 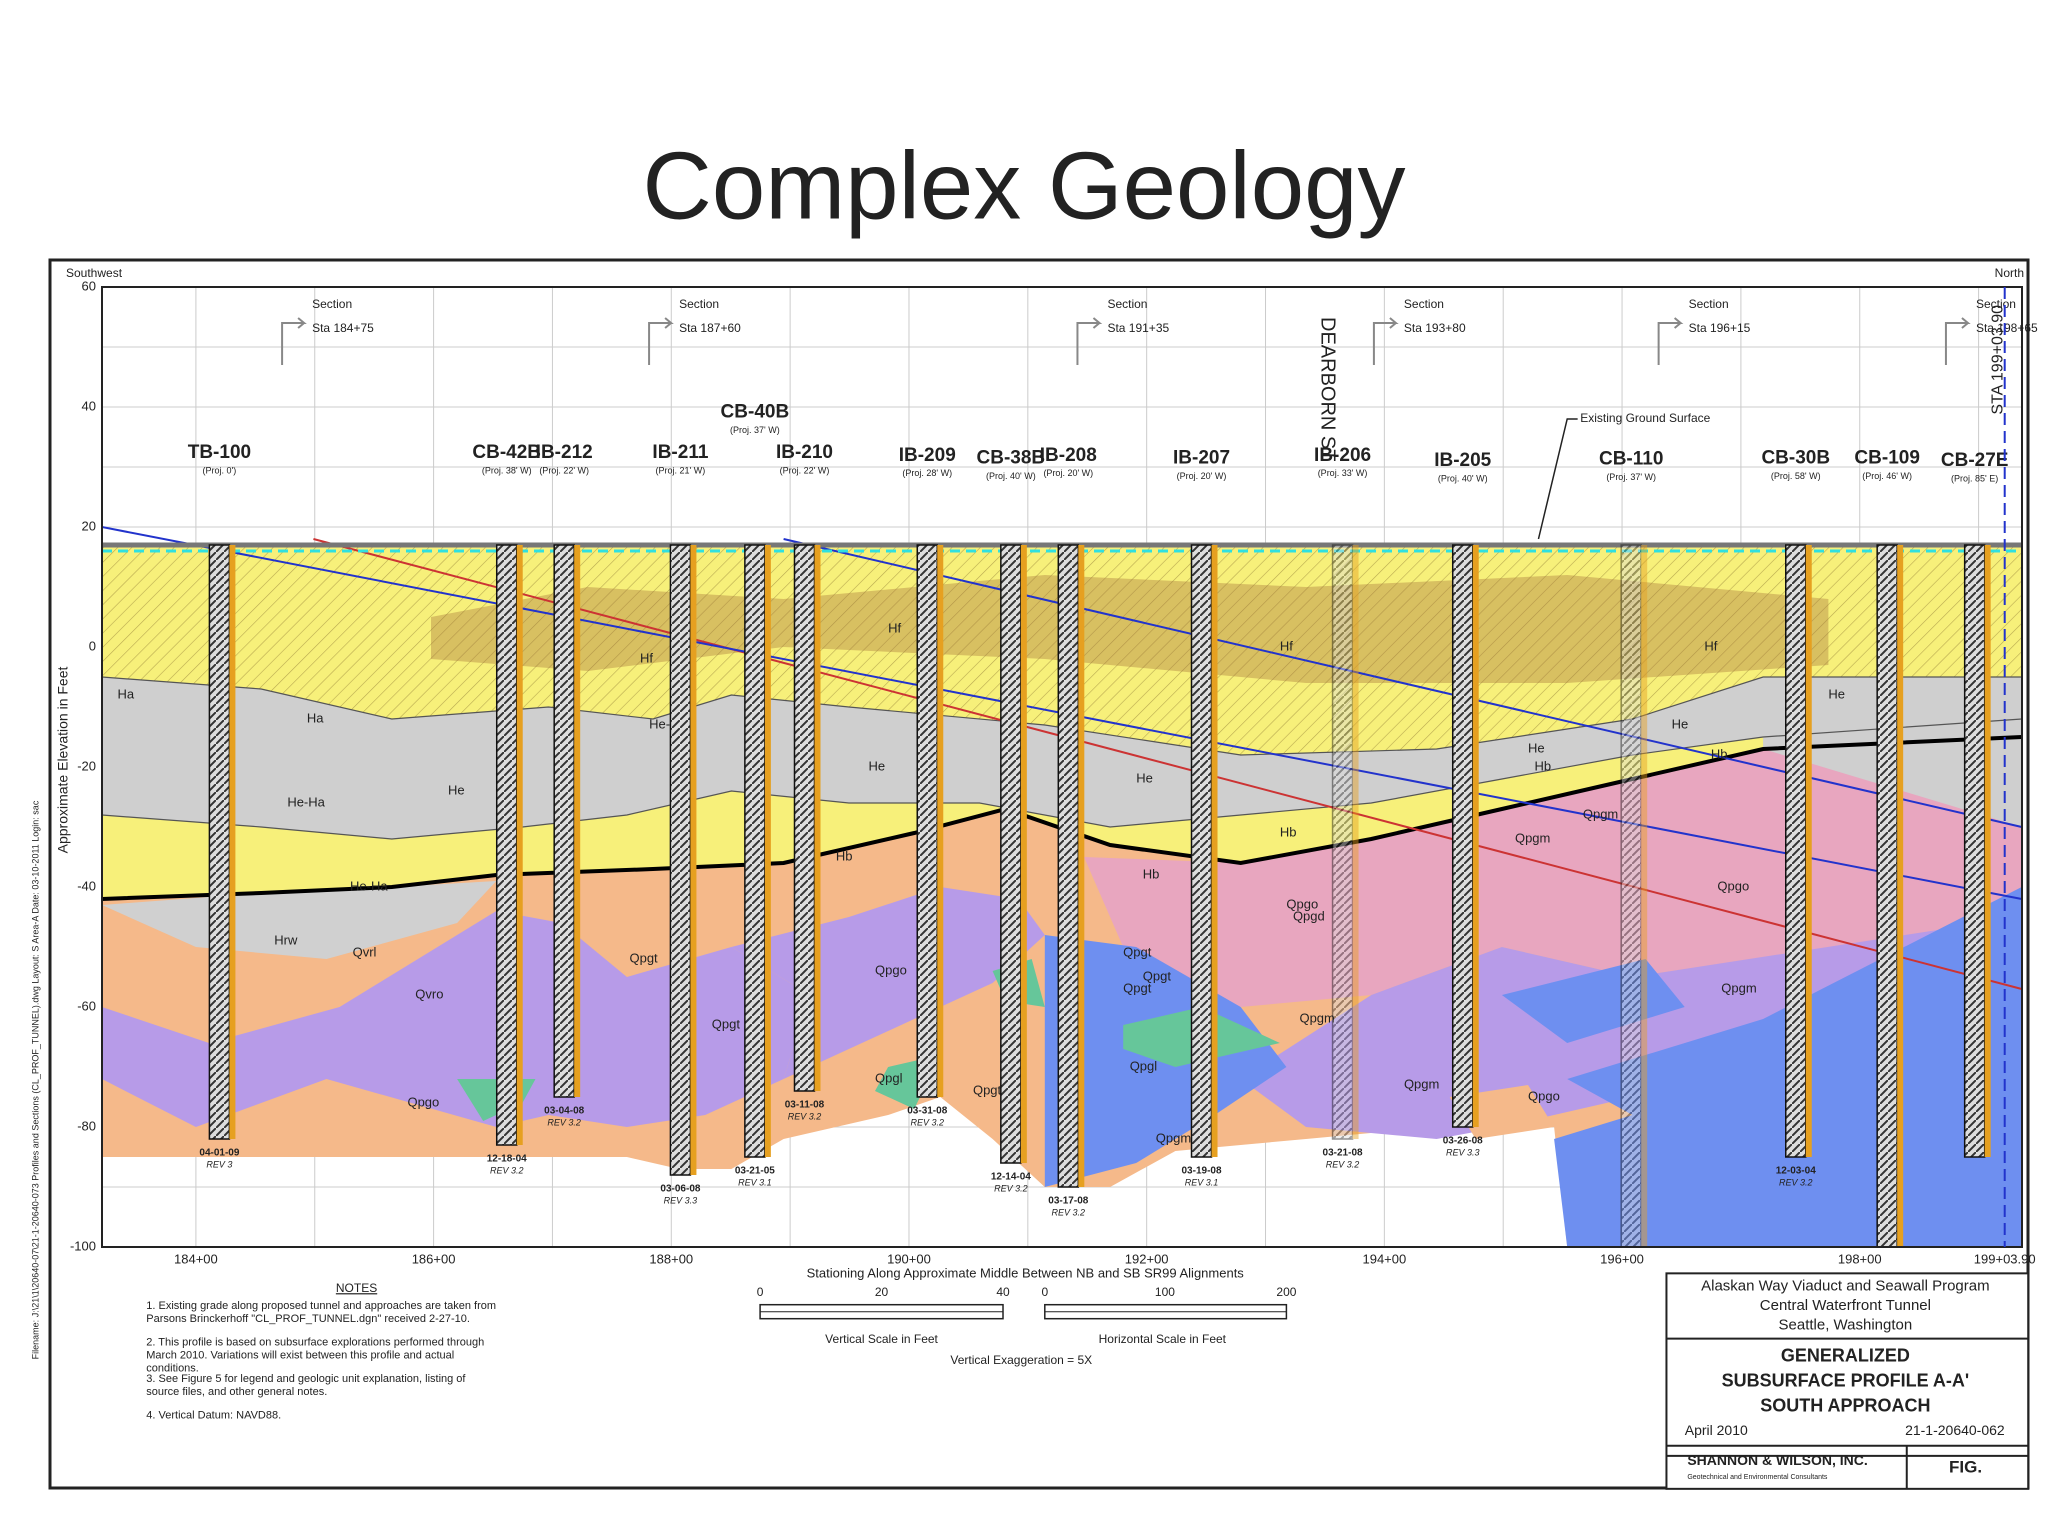 What do you see at coordinates (1421, 1083) in the screenshot?
I see `unit-label: Qpgm` at bounding box center [1421, 1083].